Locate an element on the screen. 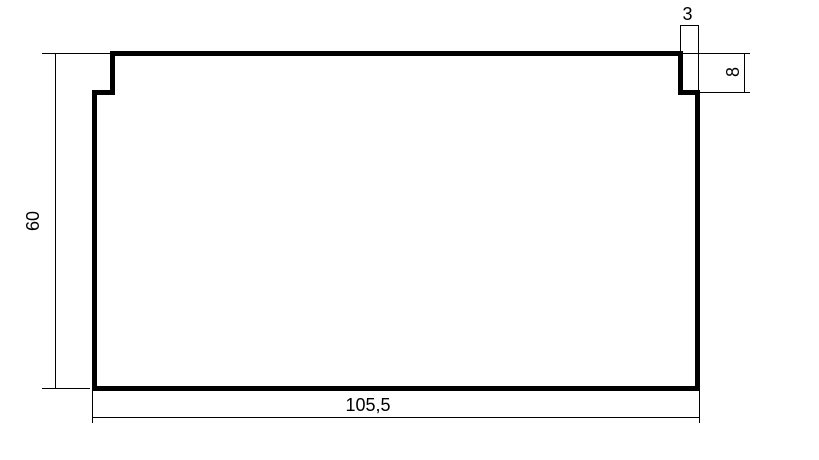 Image resolution: width=819 pixels, height=460 pixels. width-extension-line-left is located at coordinates (92, 407).